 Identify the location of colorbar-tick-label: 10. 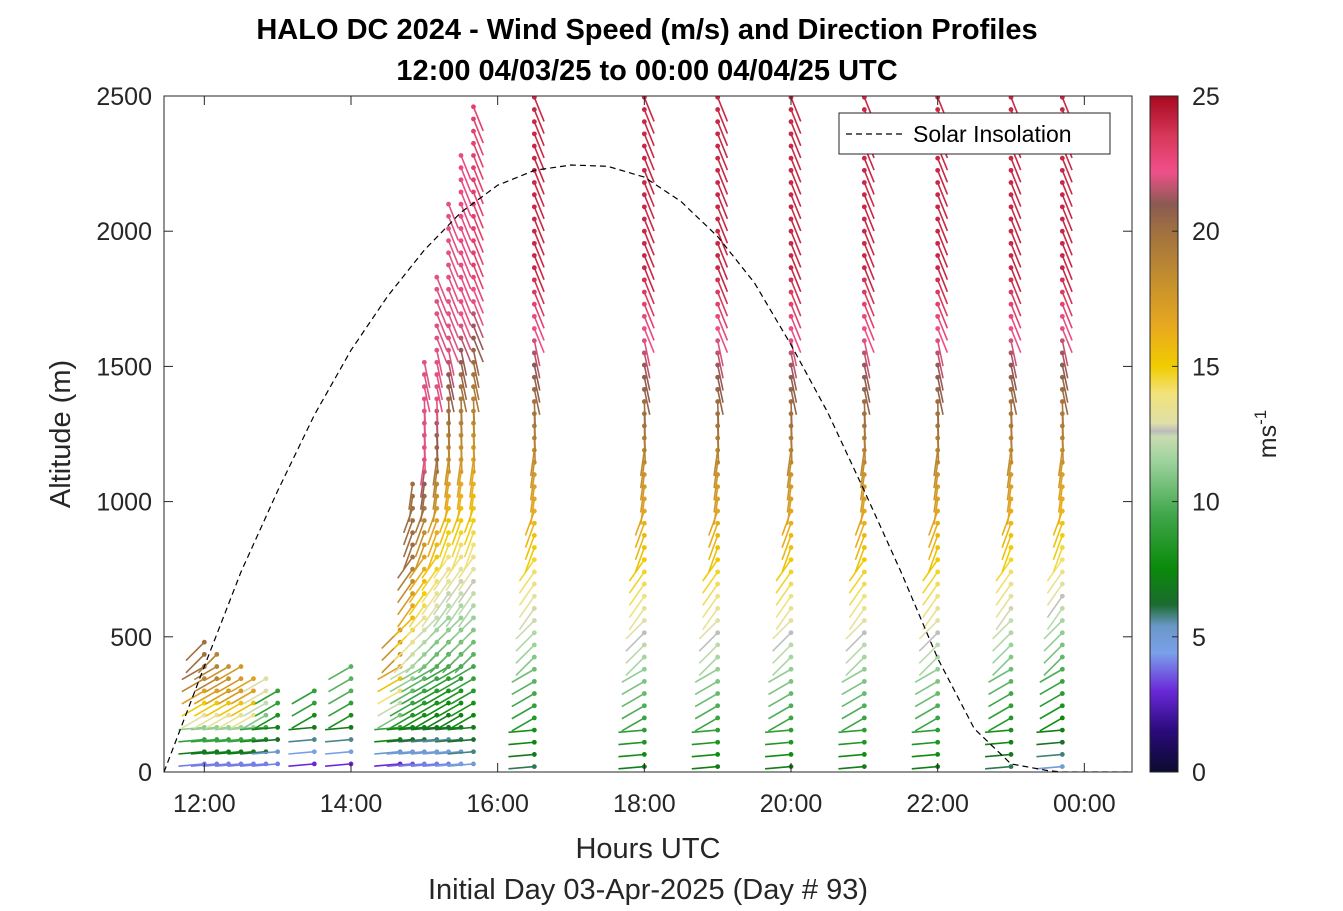
(1206, 503).